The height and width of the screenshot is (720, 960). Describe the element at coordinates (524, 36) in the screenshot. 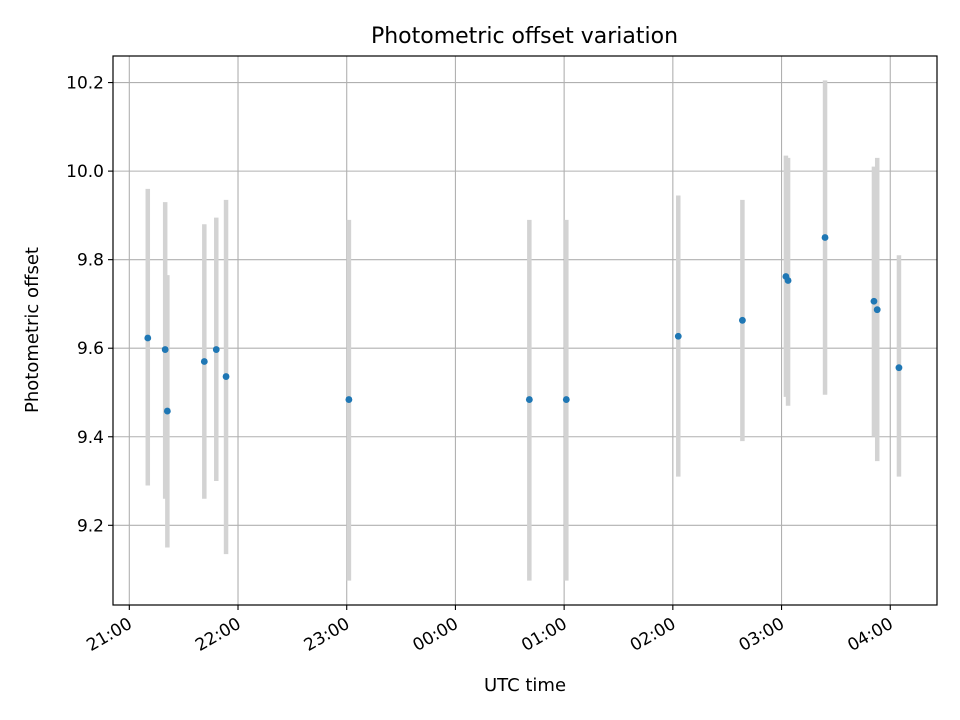

I see `chart-title: Photometric offset variation` at that location.